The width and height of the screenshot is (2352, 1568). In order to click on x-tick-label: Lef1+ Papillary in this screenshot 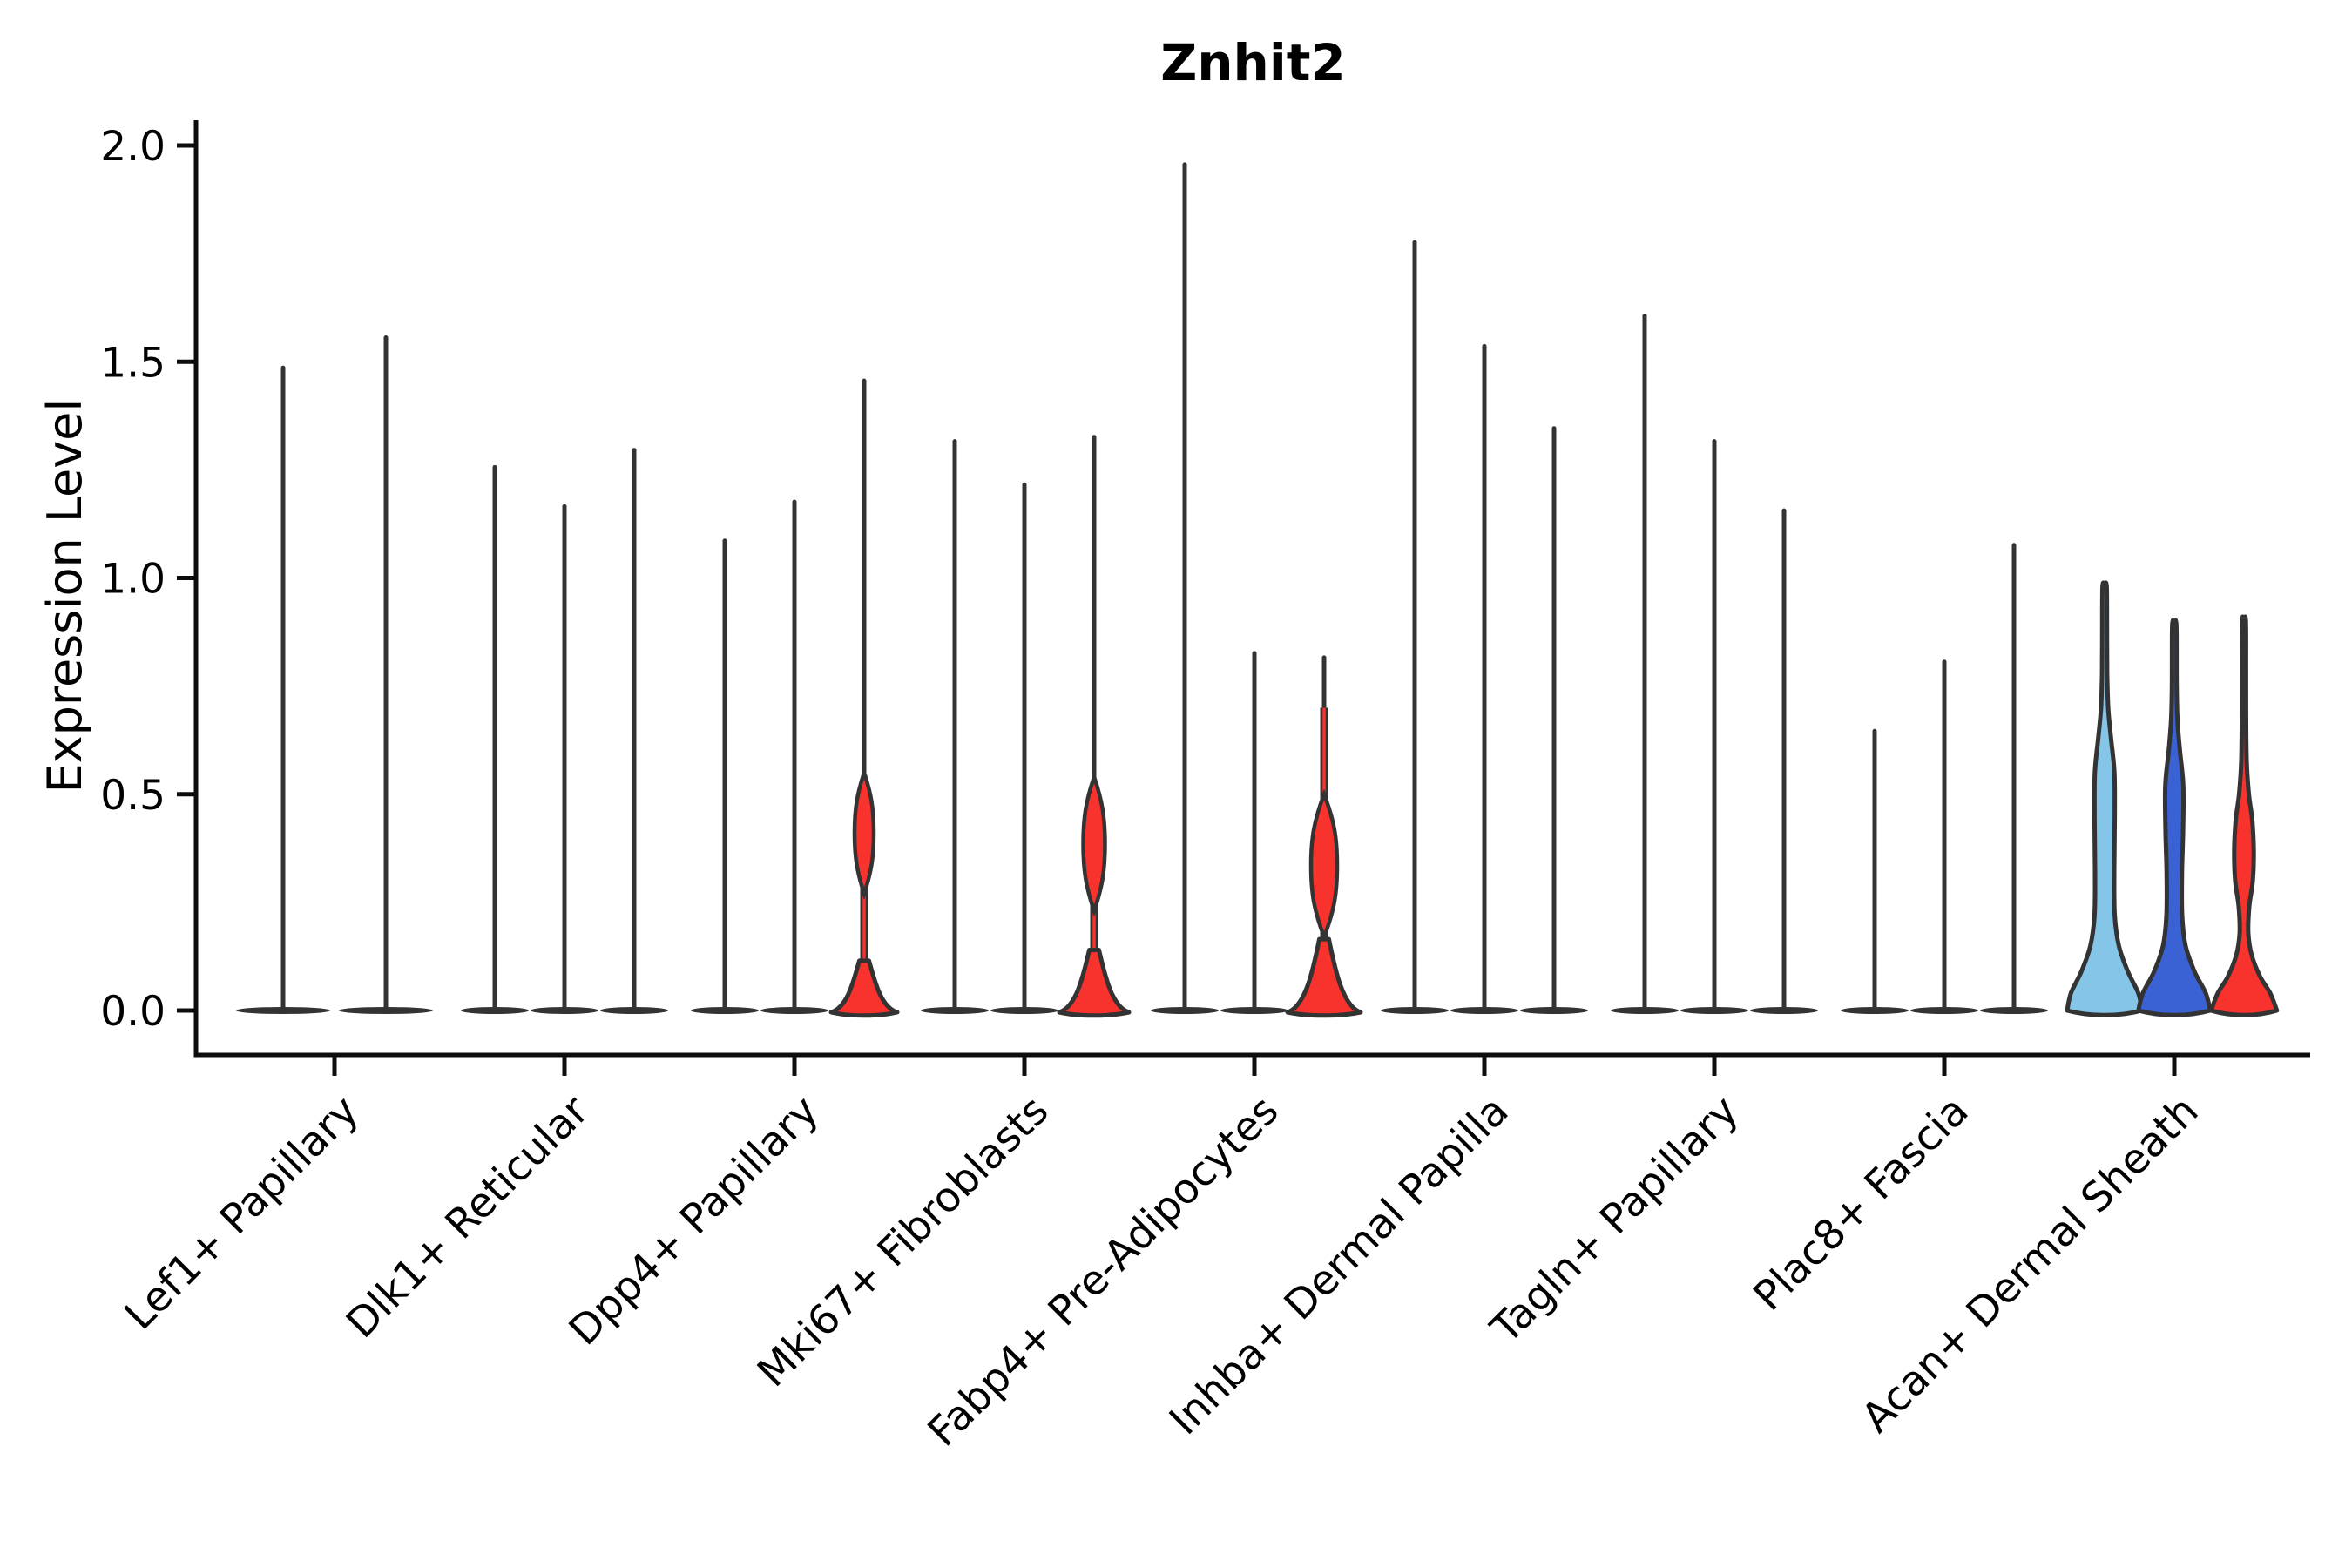, I will do `click(242, 1213)`.